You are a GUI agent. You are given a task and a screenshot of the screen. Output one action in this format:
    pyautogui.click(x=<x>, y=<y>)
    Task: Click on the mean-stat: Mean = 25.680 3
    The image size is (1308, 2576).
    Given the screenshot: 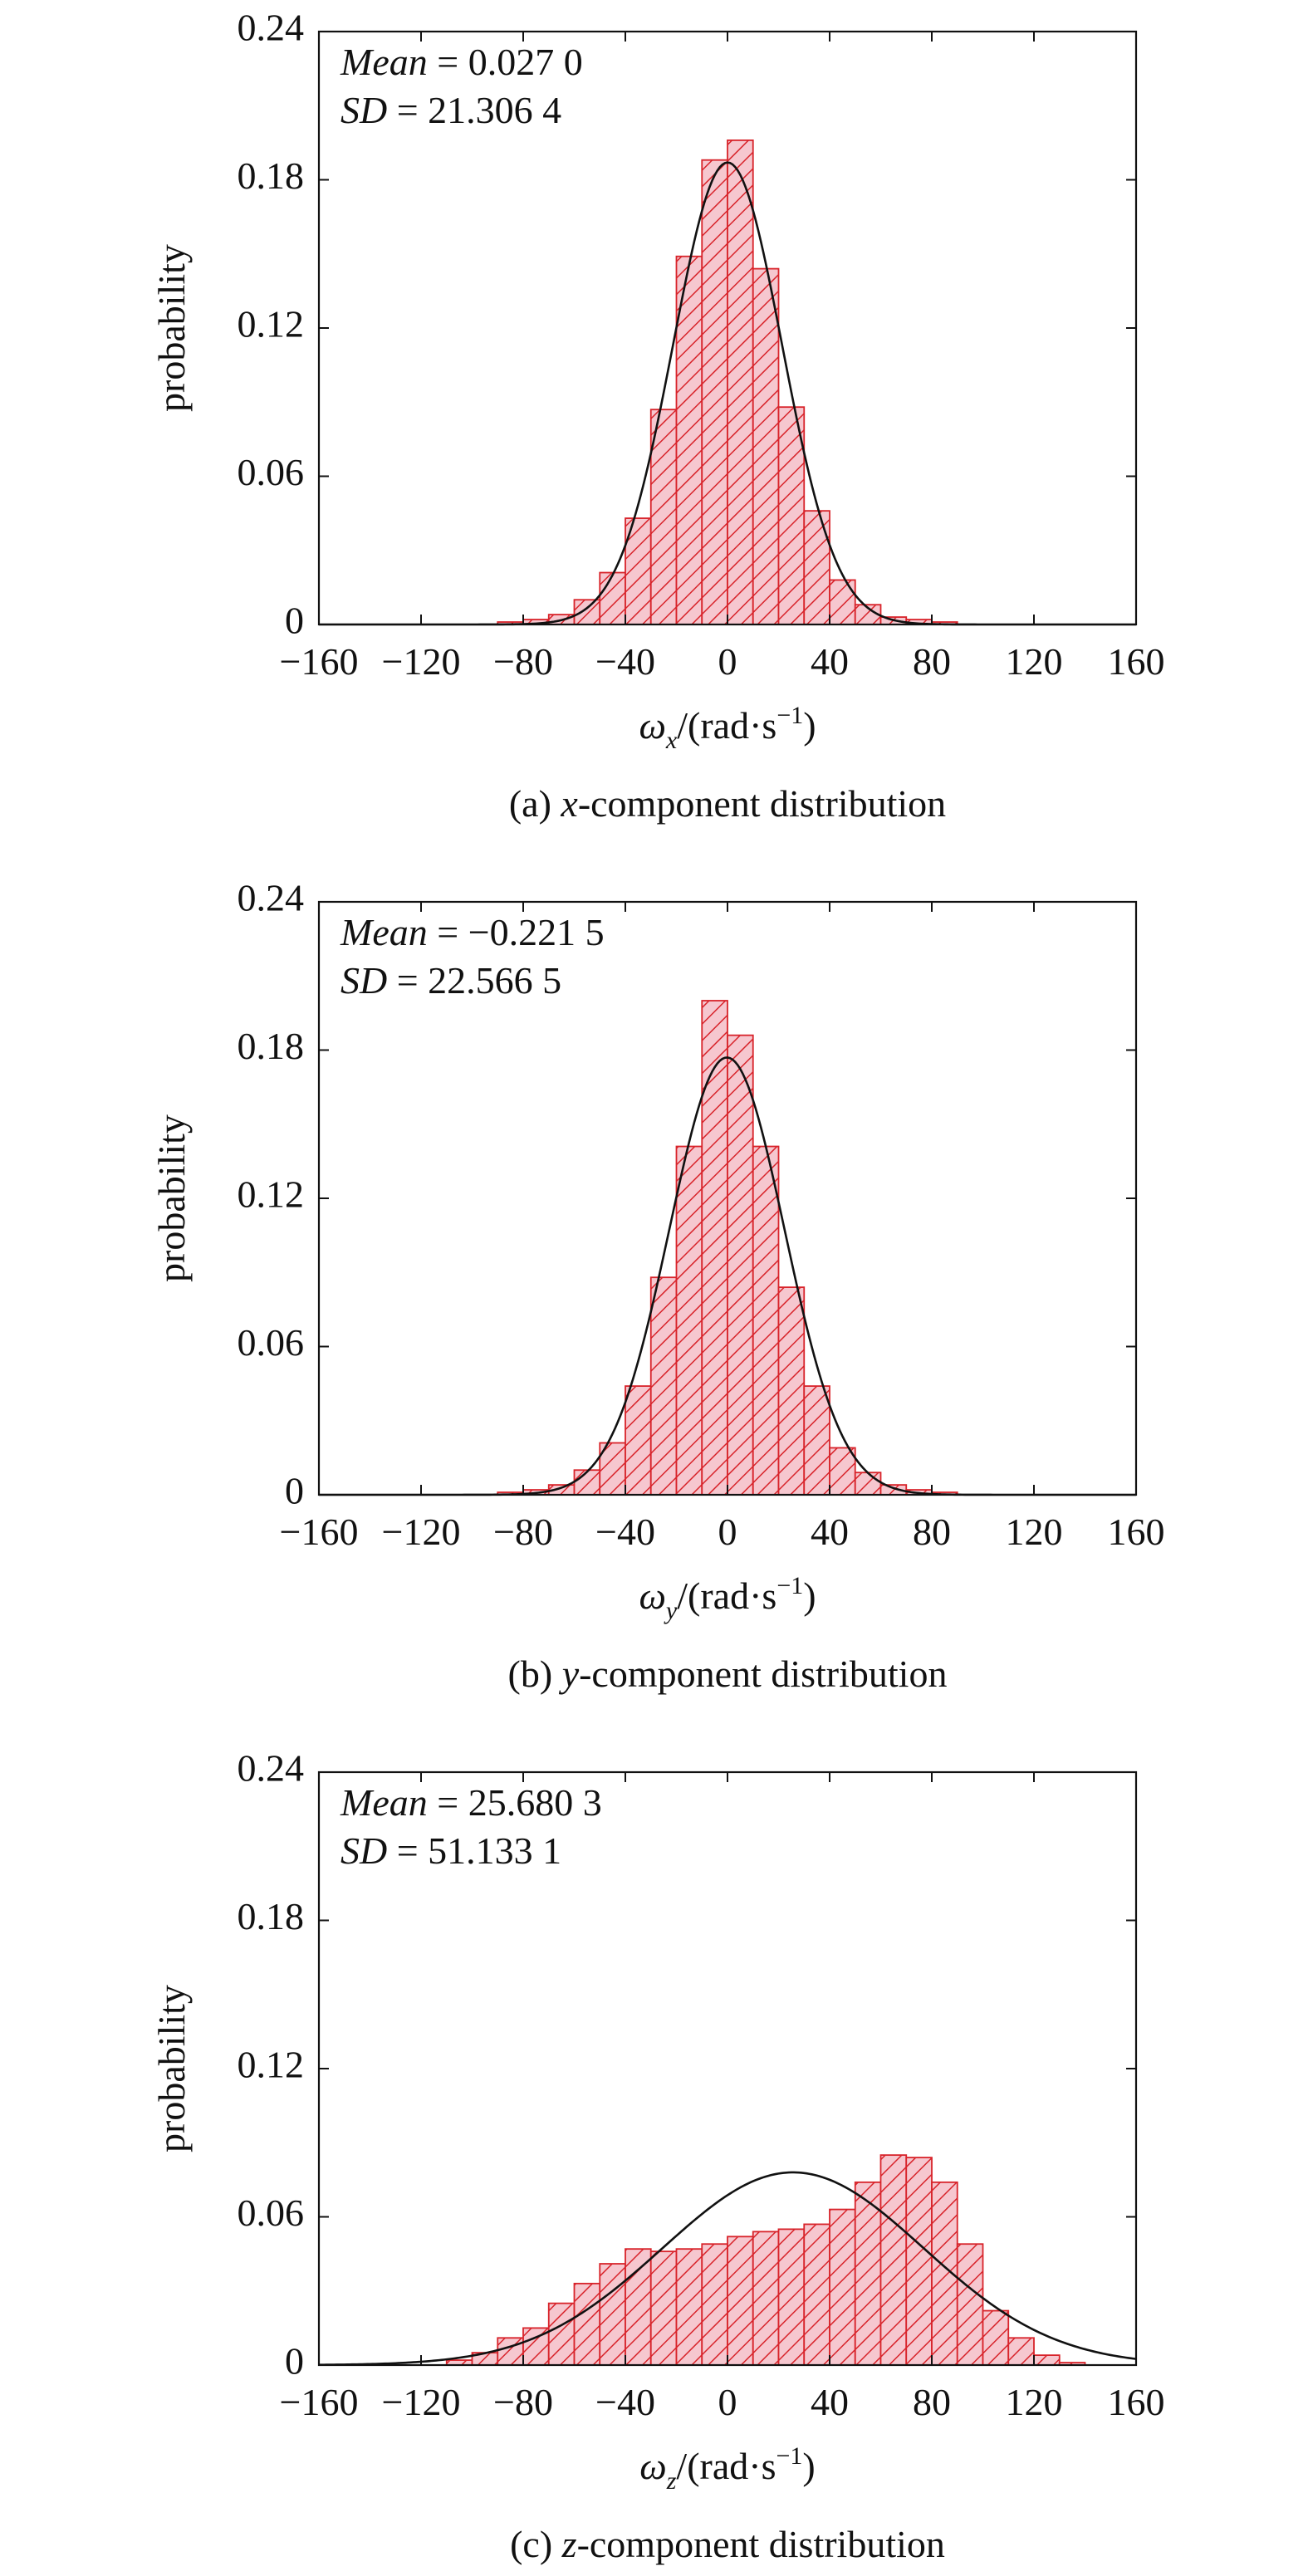 What is the action you would take?
    pyautogui.click(x=471, y=1803)
    